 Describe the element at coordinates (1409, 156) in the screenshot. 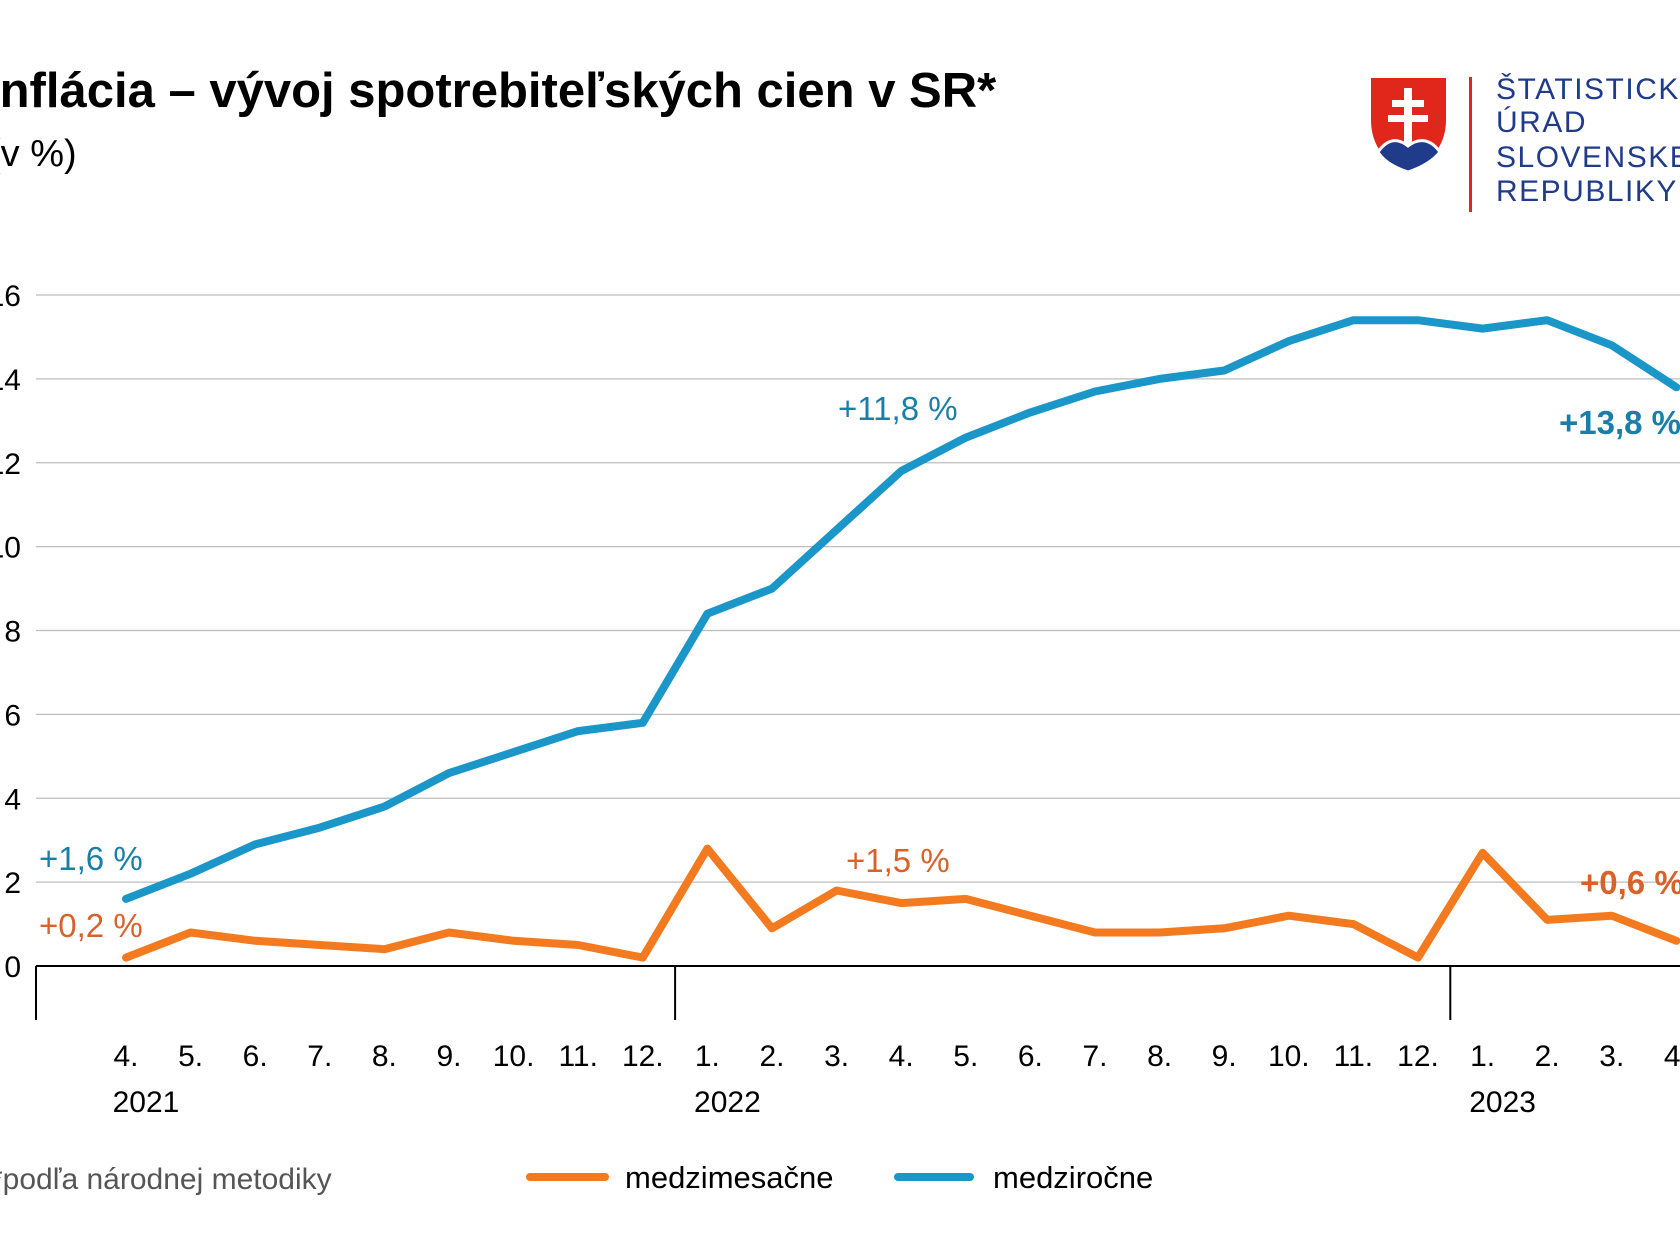

I see `logo-hills` at that location.